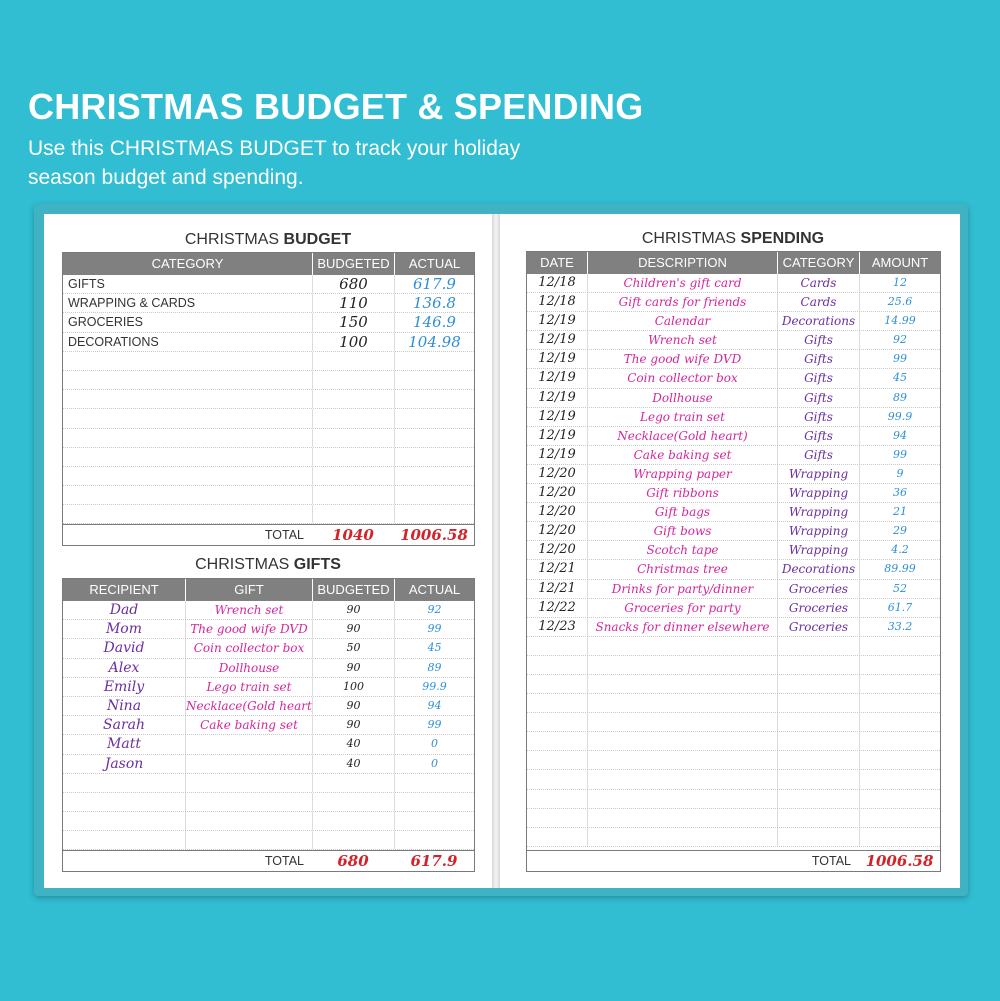 The width and height of the screenshot is (1000, 1001). Describe the element at coordinates (434, 706) in the screenshot. I see `gifts-actual-cell: 94` at that location.